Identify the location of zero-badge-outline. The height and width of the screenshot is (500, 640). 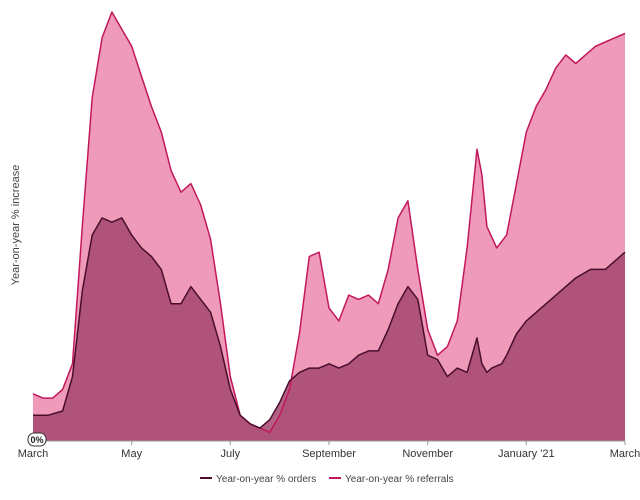
(37, 439).